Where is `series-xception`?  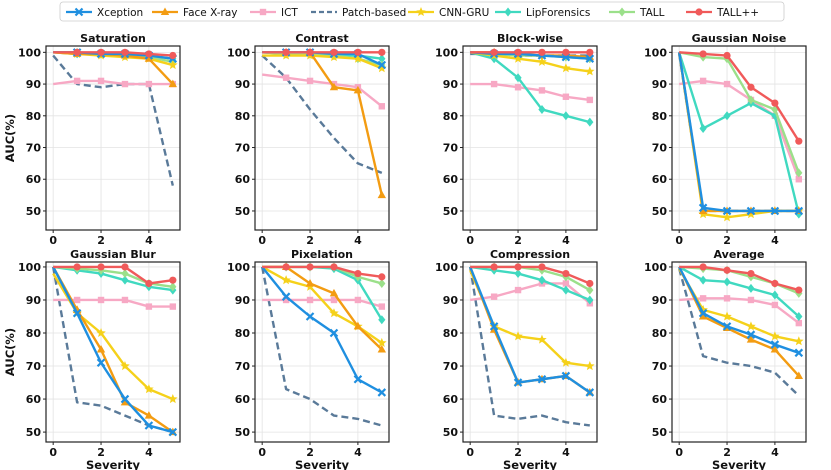
series-xception is located at coordinates (532, 331).